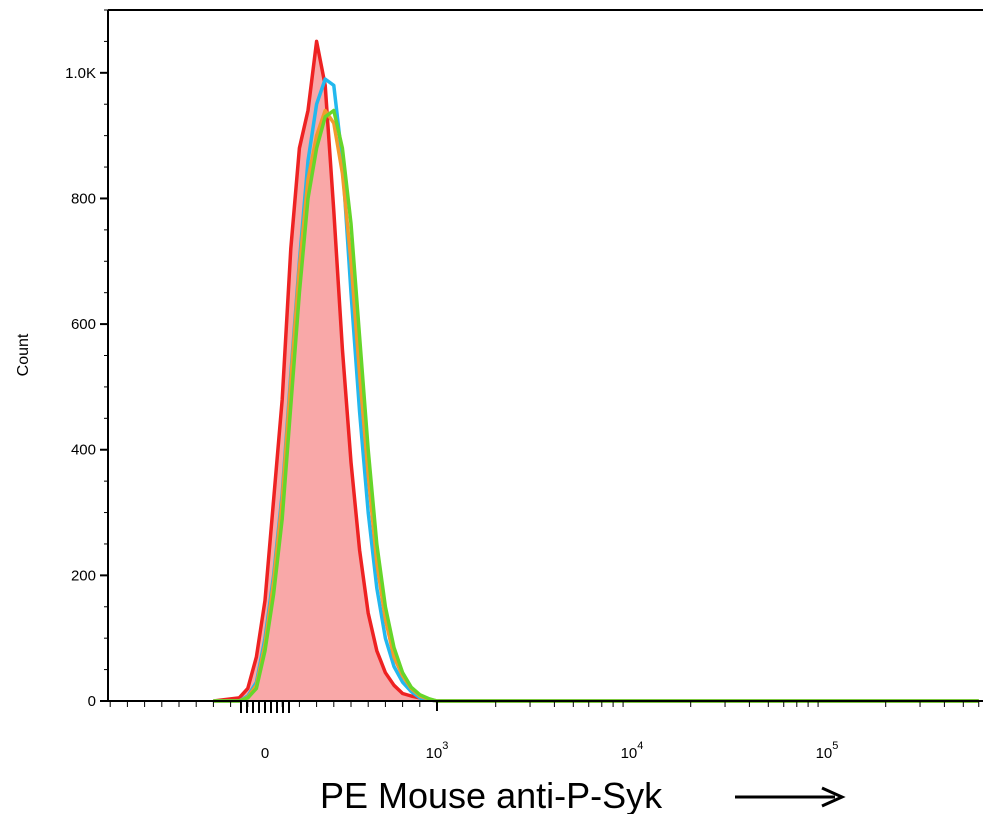 Image resolution: width=983 pixels, height=814 pixels. What do you see at coordinates (83, 324) in the screenshot?
I see `y-tick-label: 600` at bounding box center [83, 324].